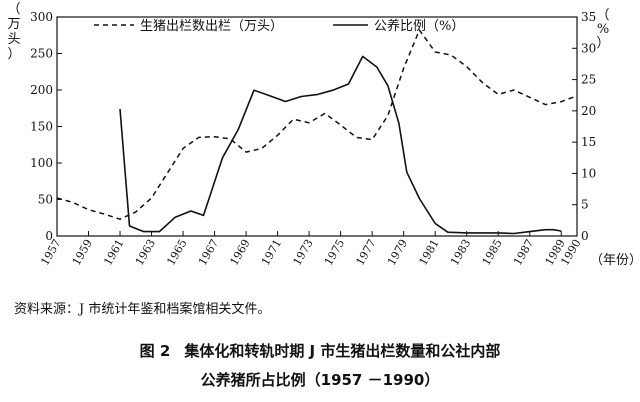  I want to click on left-axis-tick-label: 50, so click(45, 200).